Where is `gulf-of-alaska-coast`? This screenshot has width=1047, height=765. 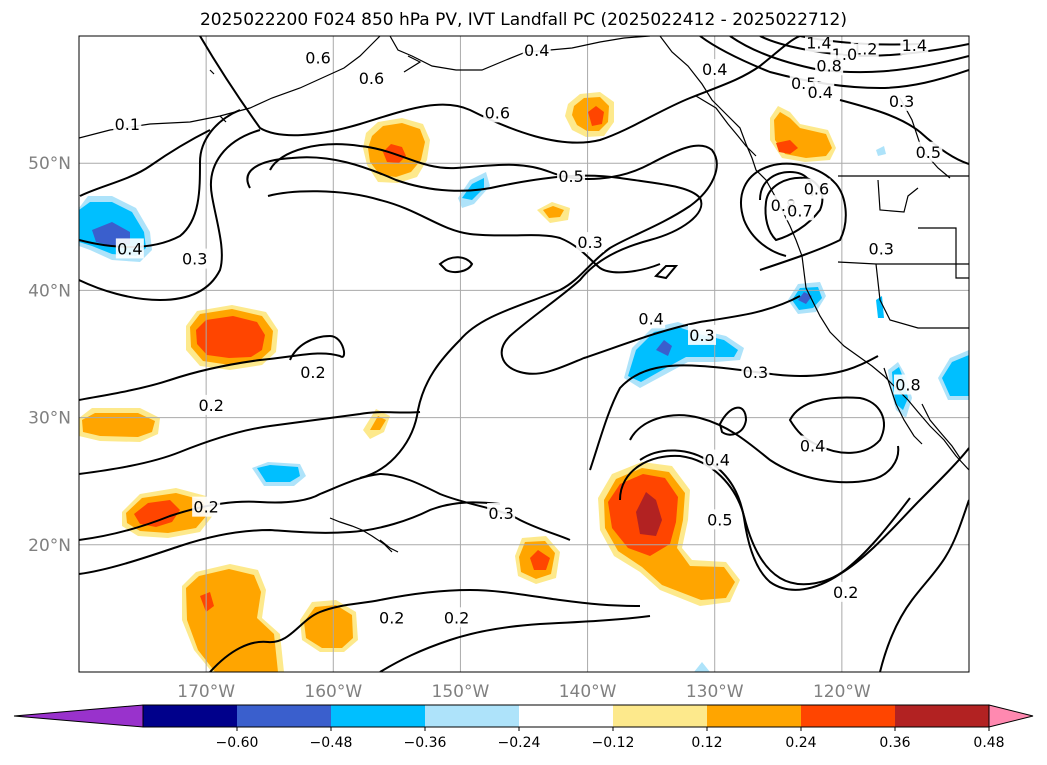
gulf-of-alaska-coast is located at coordinates (520, 53).